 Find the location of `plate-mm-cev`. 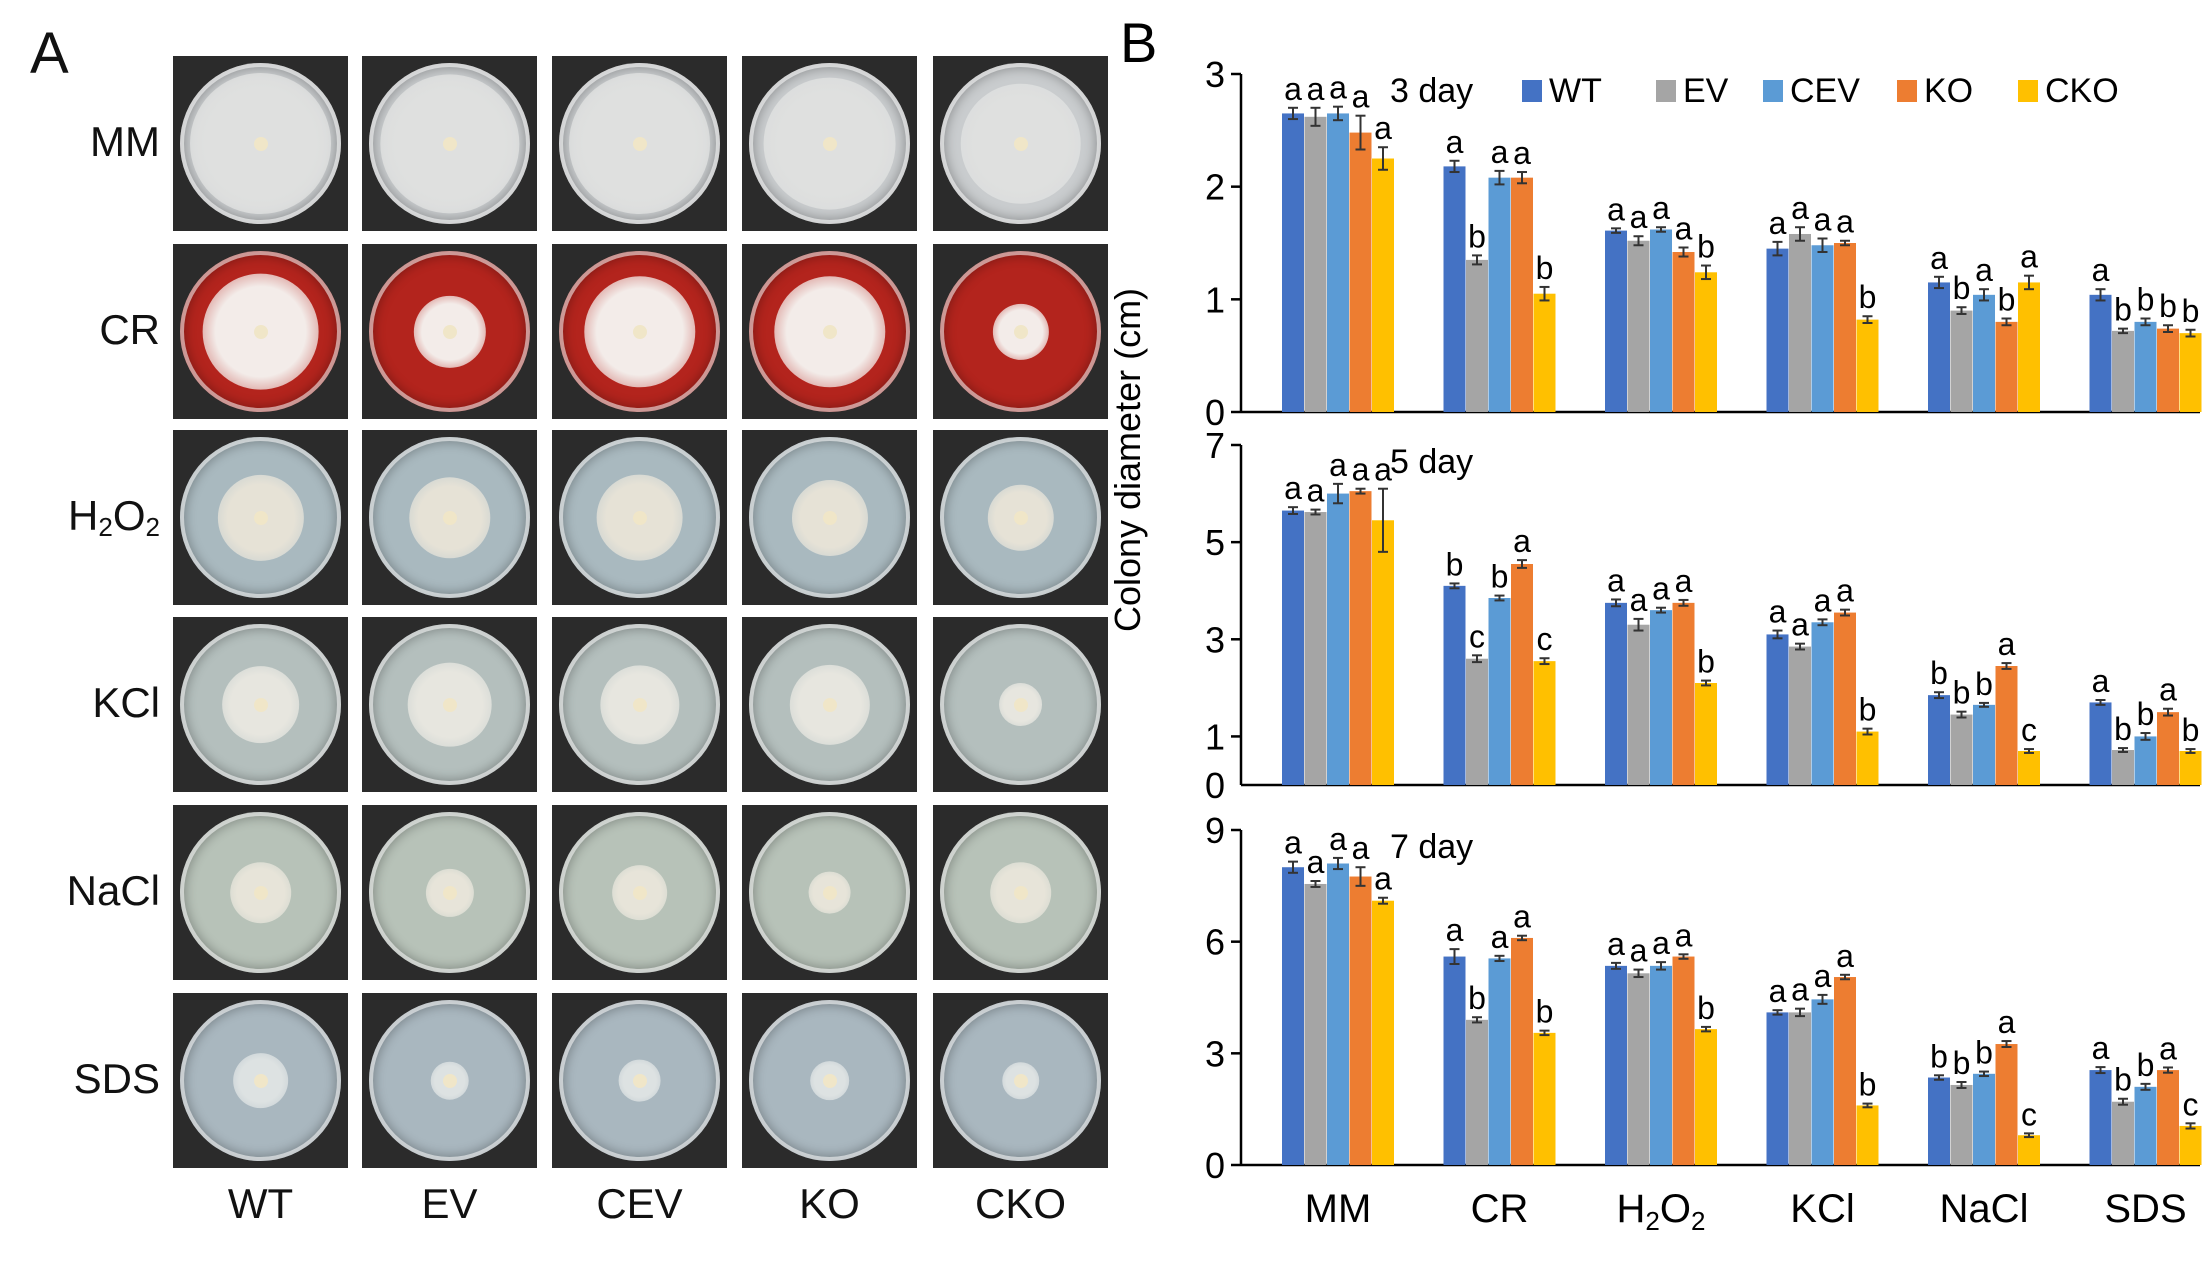

plate-mm-cev is located at coordinates (639, 143).